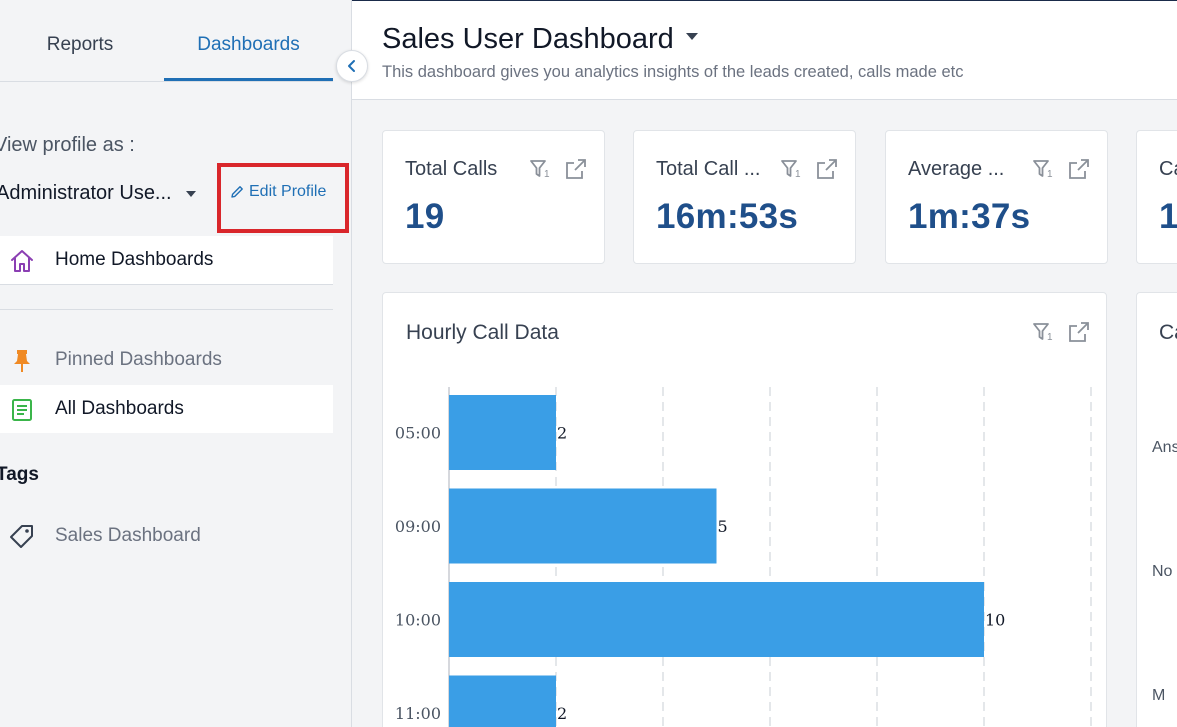  Describe the element at coordinates (19, 474) in the screenshot. I see `tags-heading: Tags` at that location.